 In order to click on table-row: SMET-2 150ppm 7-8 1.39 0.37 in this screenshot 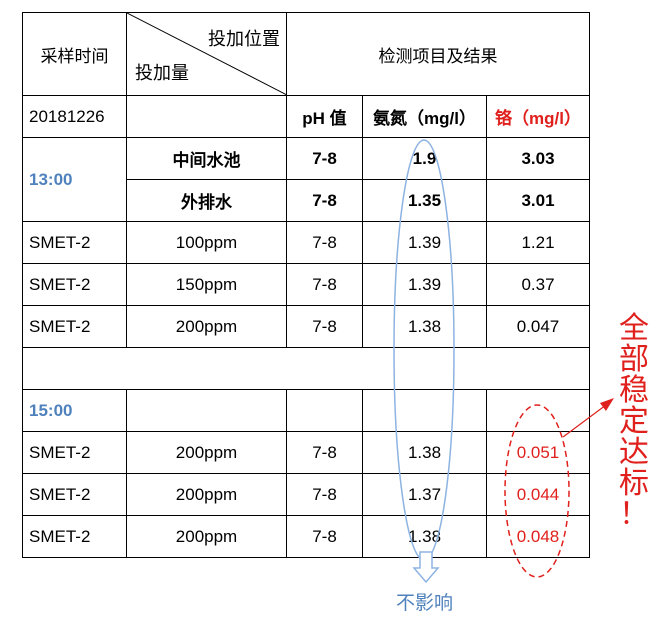, I will do `click(306, 284)`.